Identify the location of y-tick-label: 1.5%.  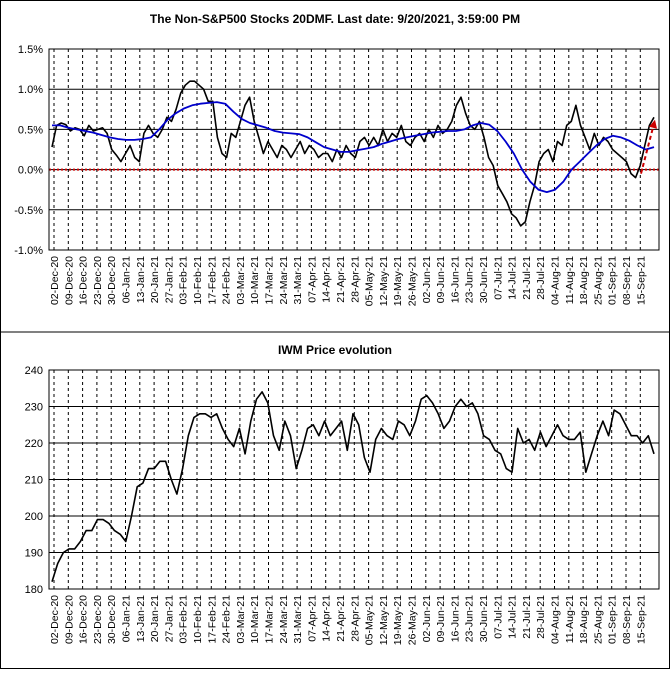
(30, 50).